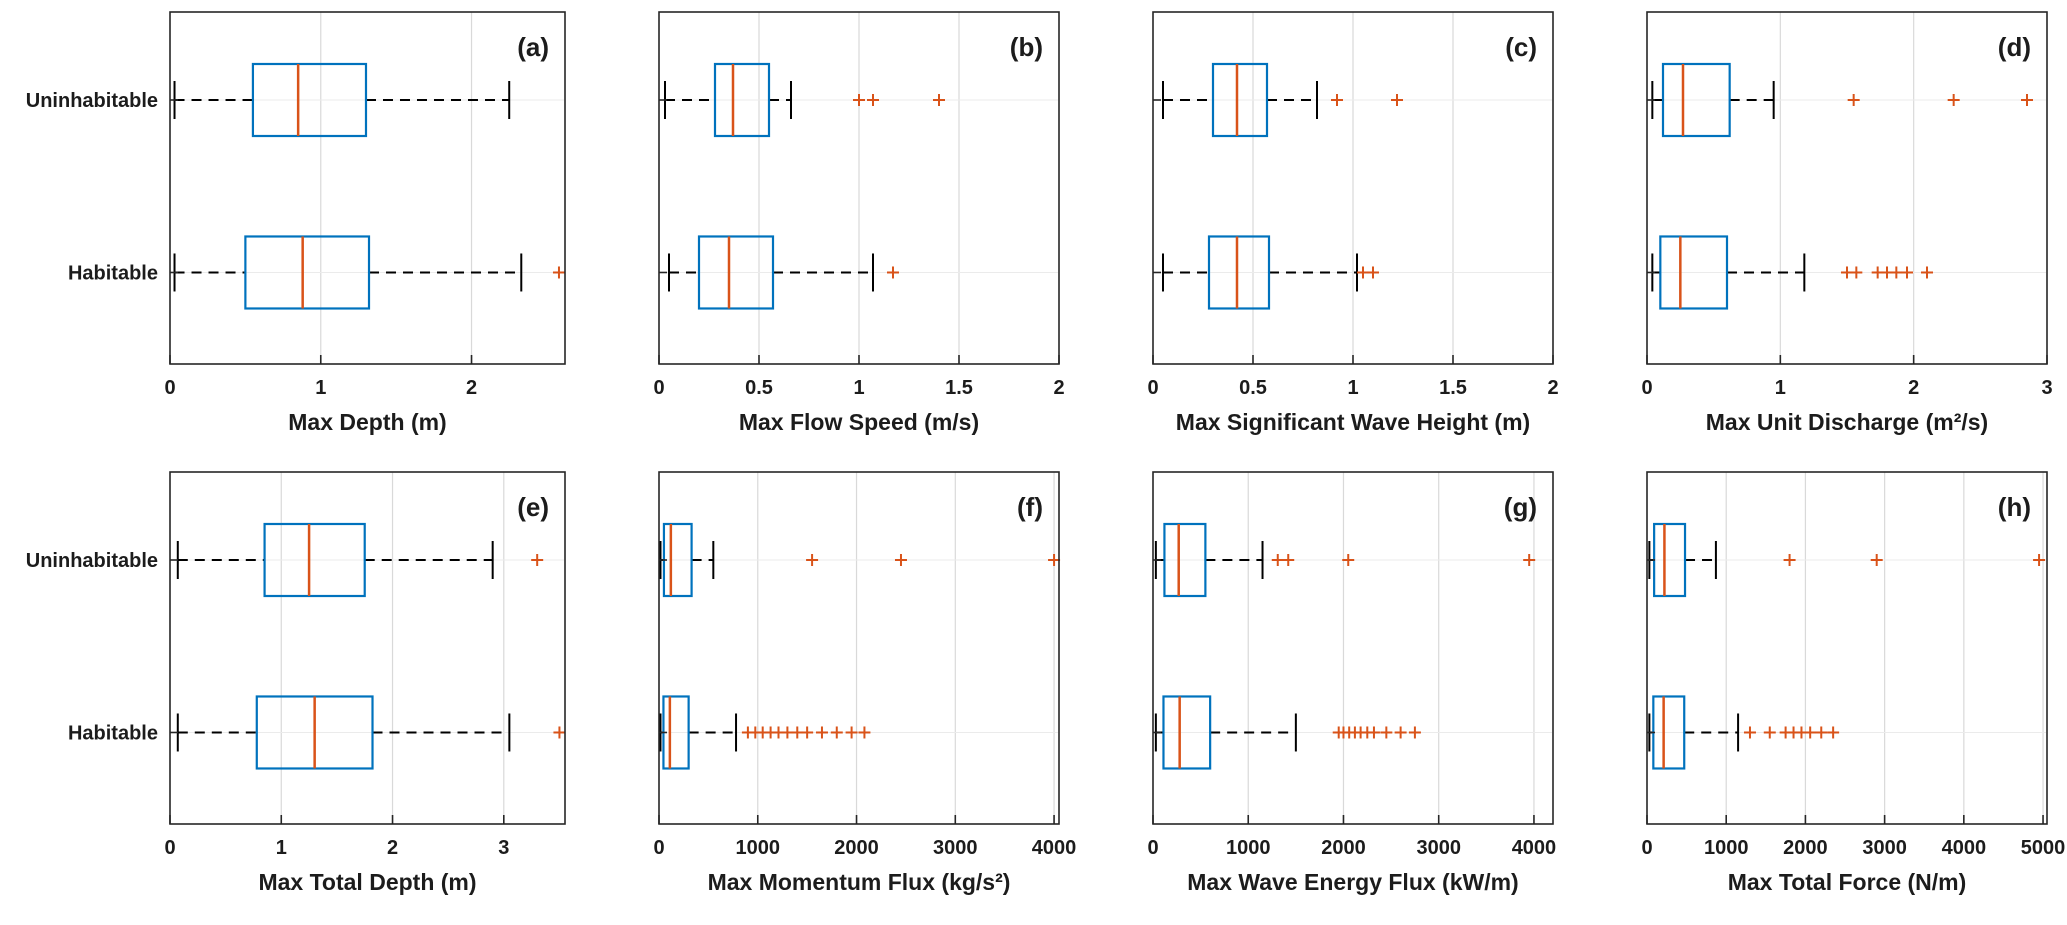 The width and height of the screenshot is (2067, 925). What do you see at coordinates (2014, 507) in the screenshot?
I see `panel-letter: (h)` at bounding box center [2014, 507].